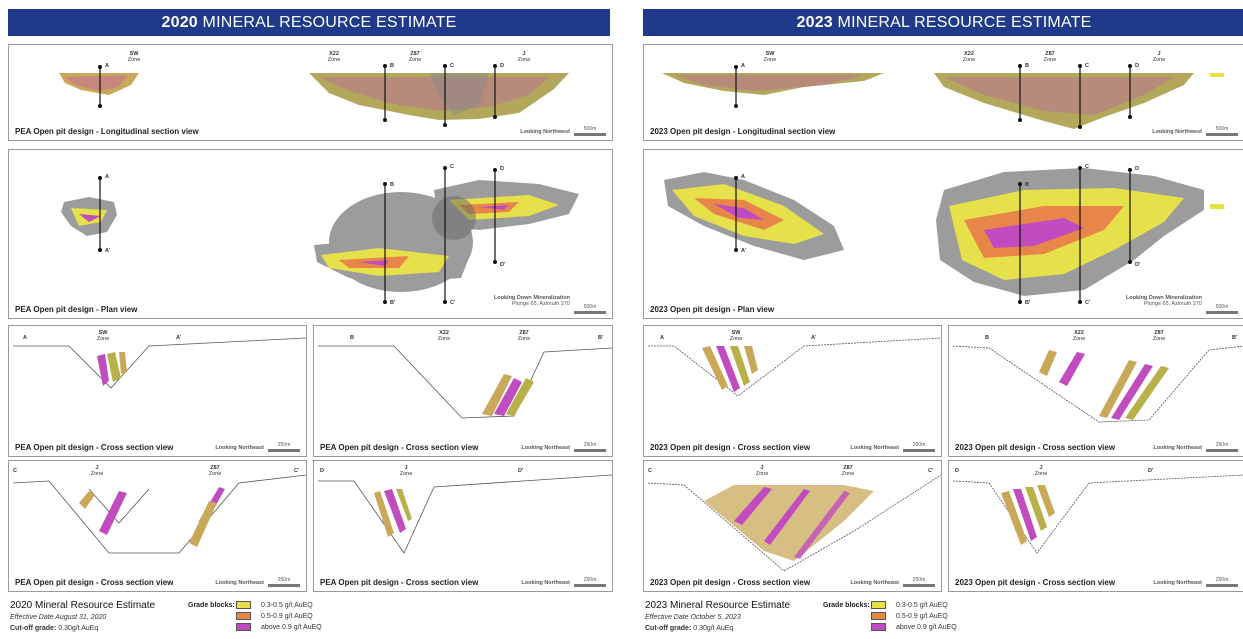  I want to click on effective-date: Effective Date October 5, 2023, so click(693, 617).